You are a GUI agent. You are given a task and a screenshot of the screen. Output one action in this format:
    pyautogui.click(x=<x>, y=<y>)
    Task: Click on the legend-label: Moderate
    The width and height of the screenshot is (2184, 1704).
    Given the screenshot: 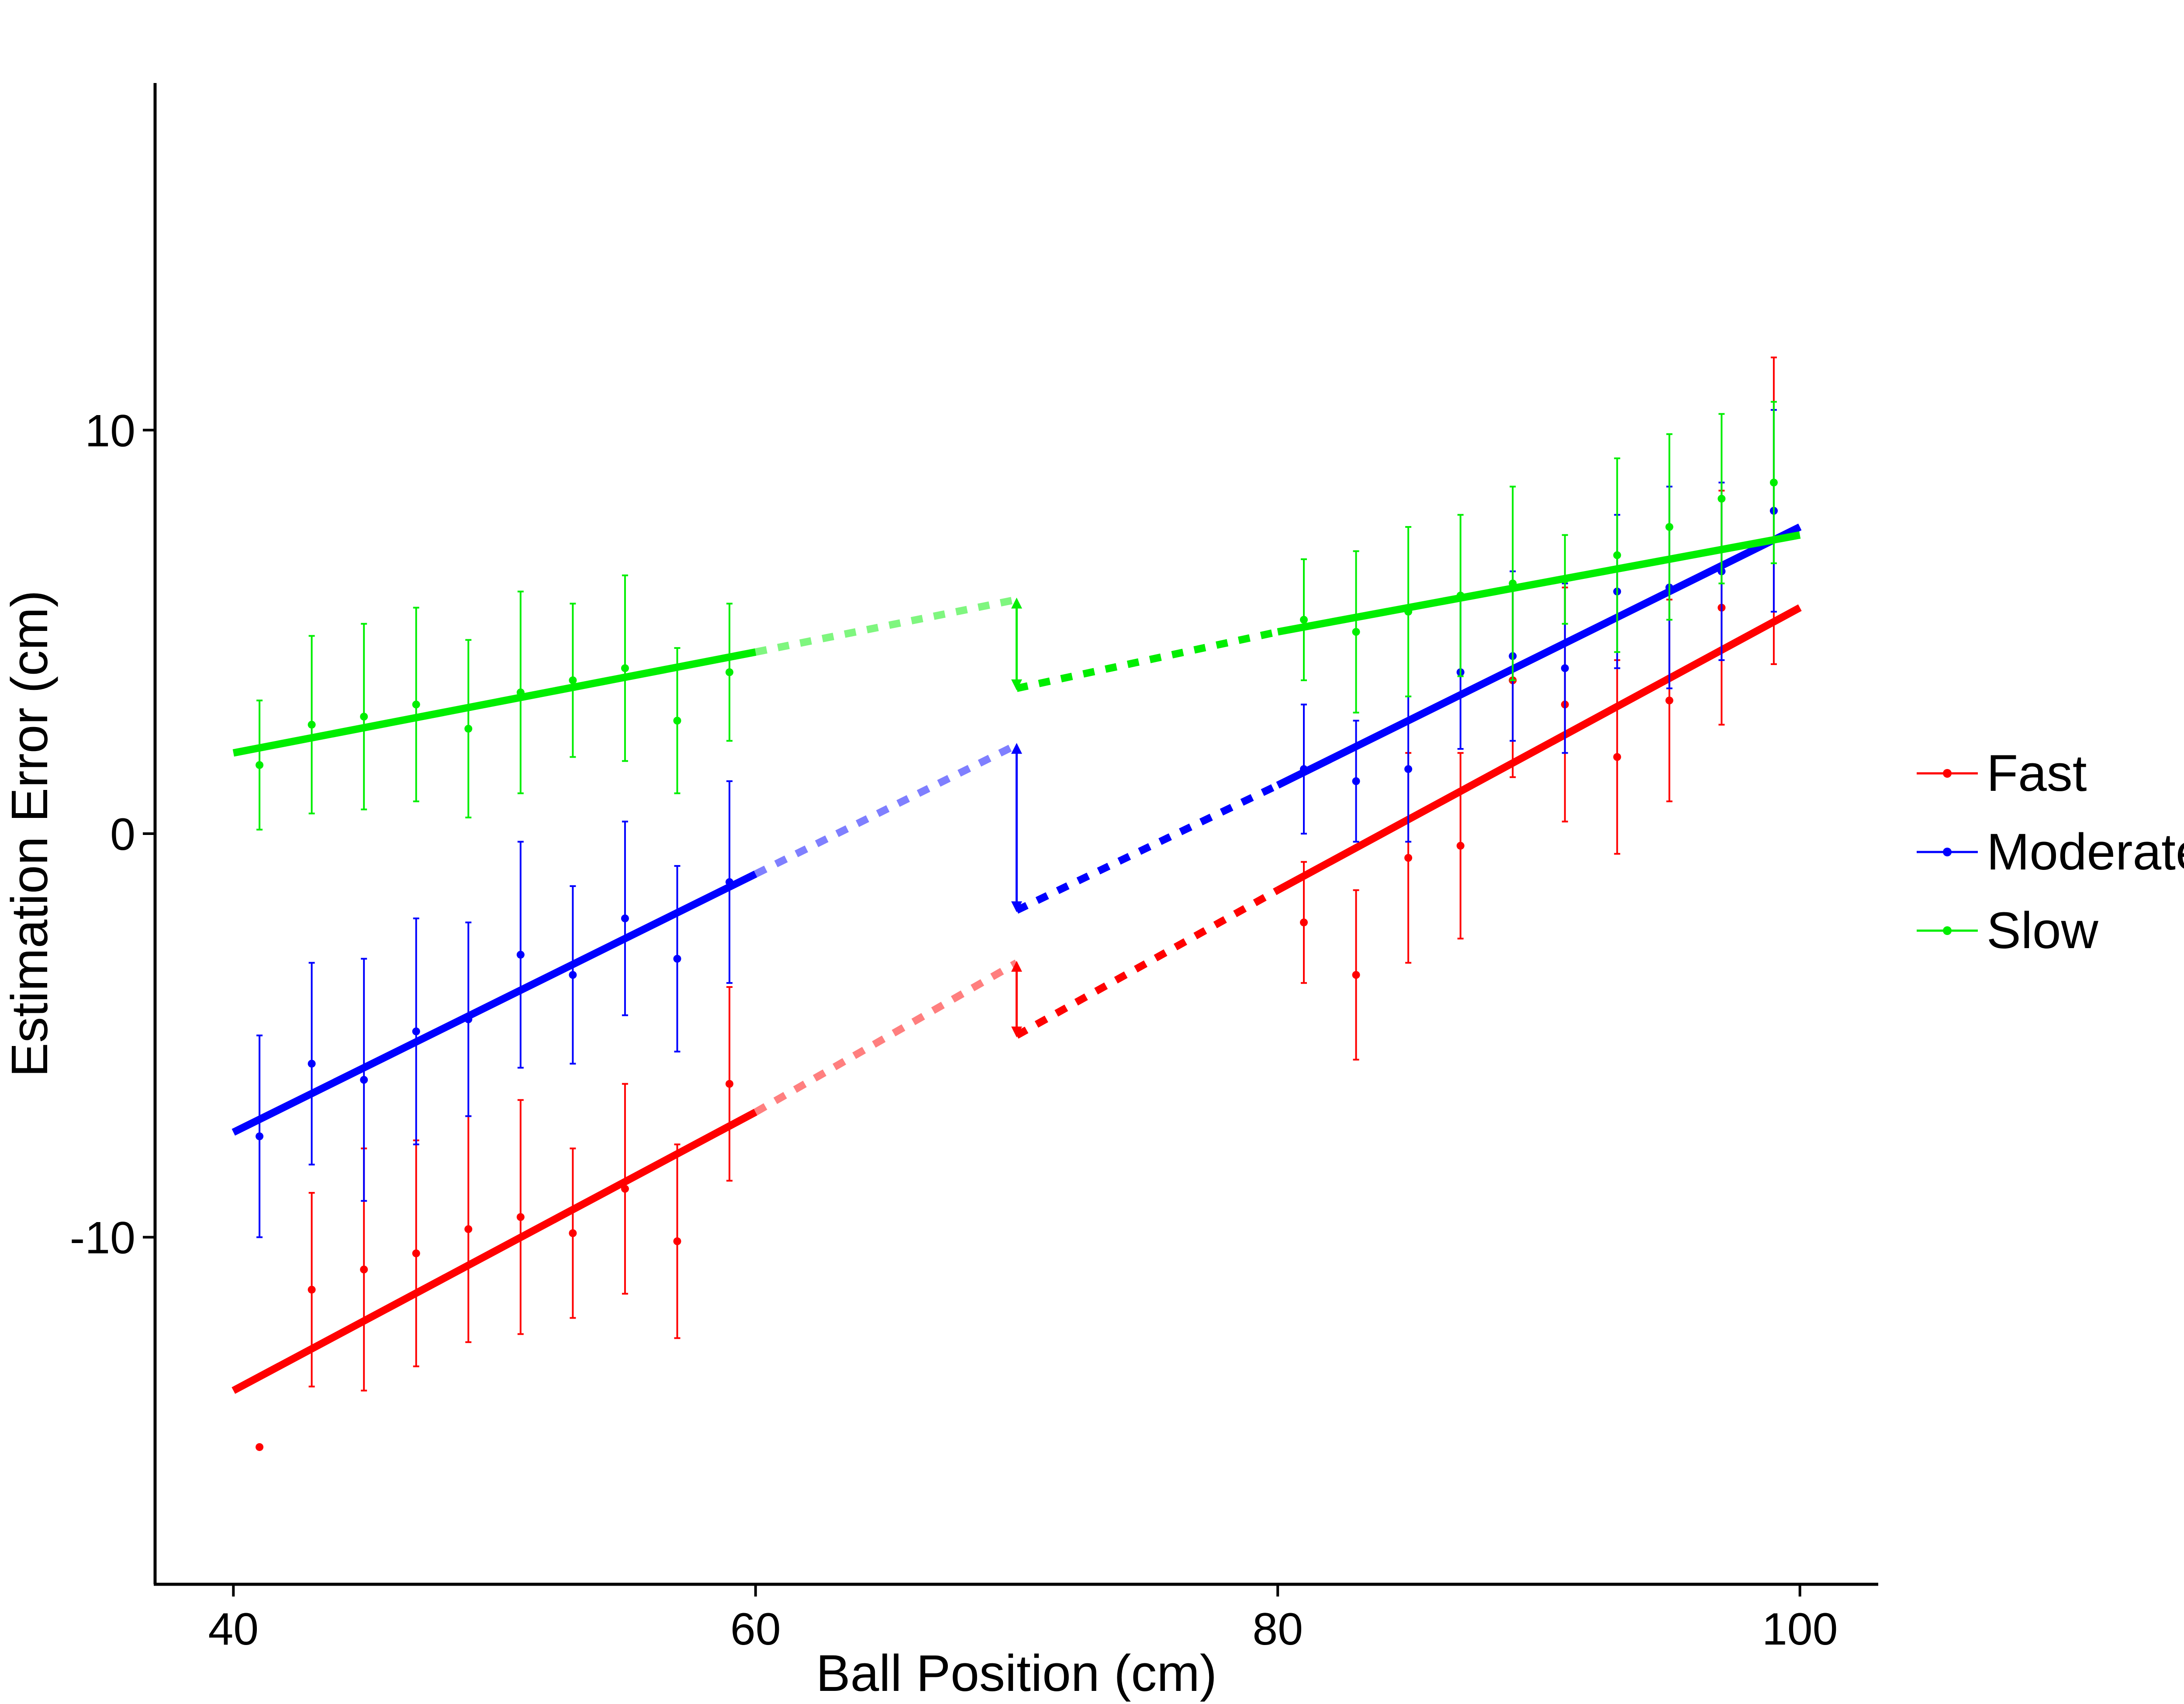 What is the action you would take?
    pyautogui.click(x=2085, y=852)
    